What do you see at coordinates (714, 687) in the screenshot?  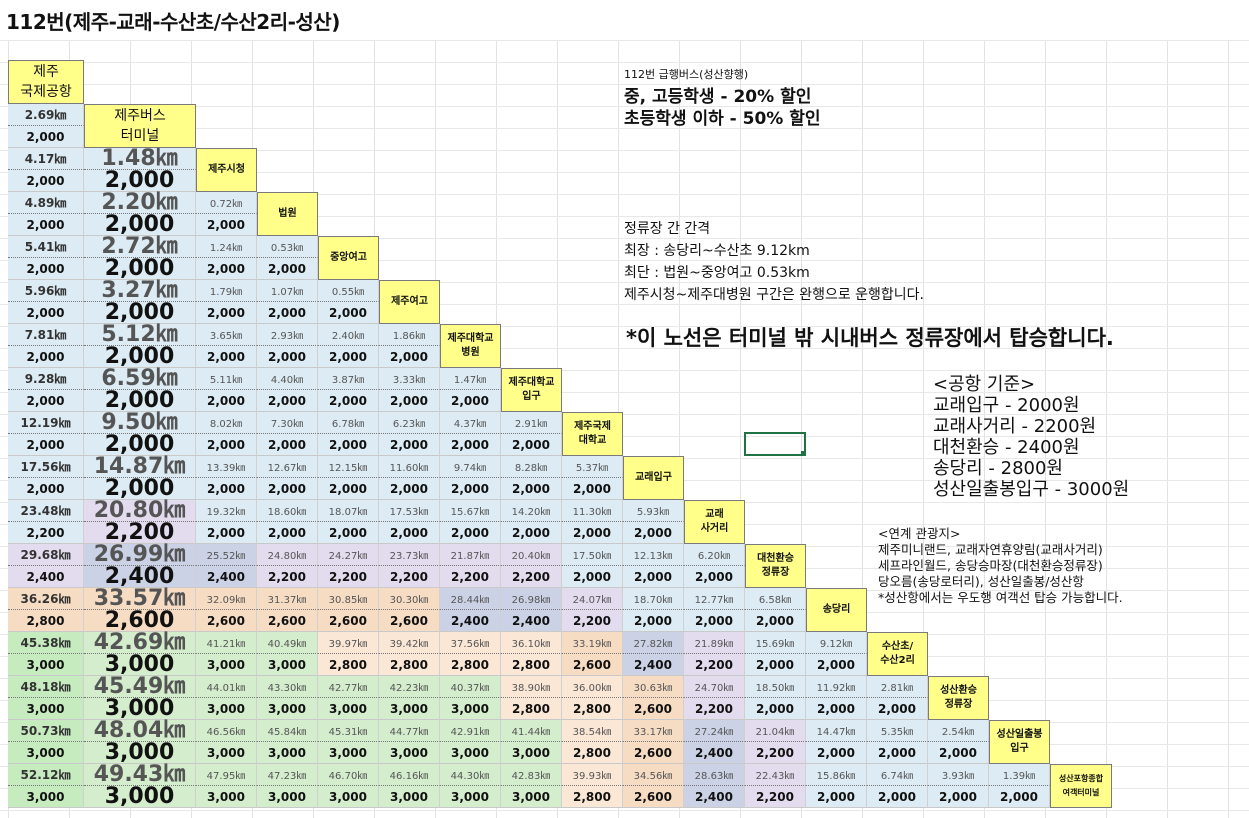 I see `distance-cell: 24.70㎞` at bounding box center [714, 687].